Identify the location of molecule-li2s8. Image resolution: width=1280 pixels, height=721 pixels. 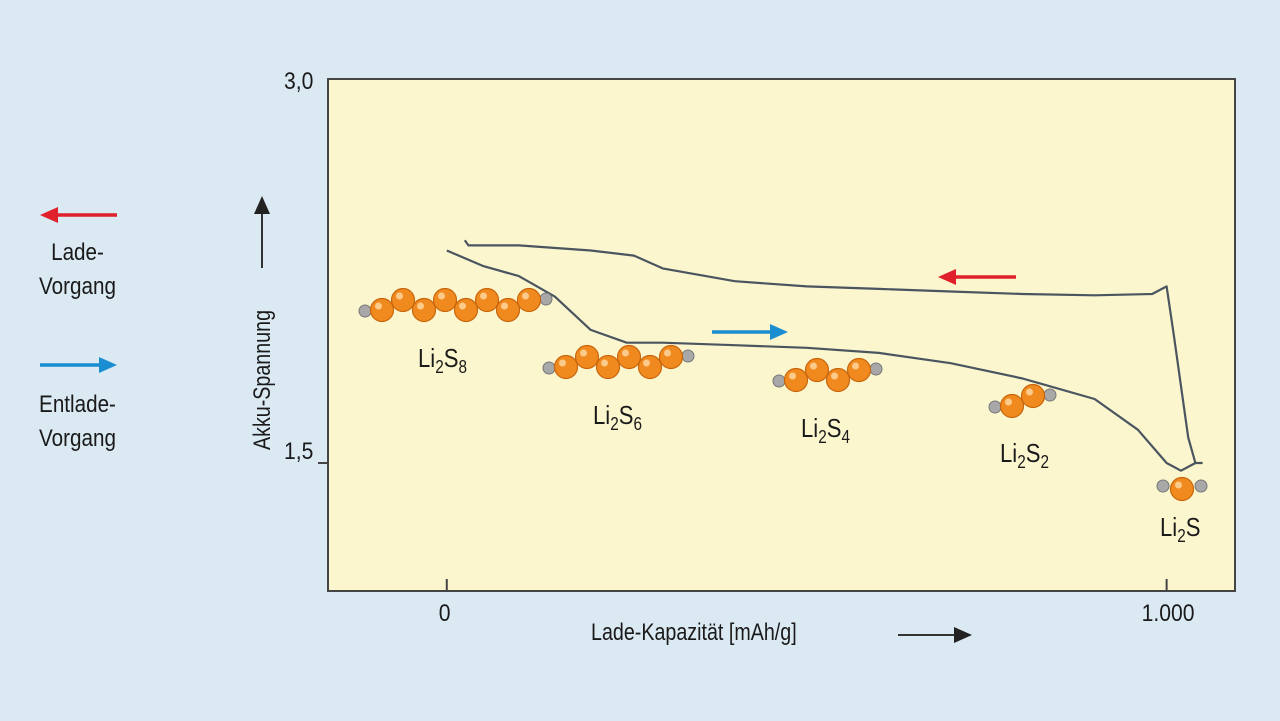
(455, 305).